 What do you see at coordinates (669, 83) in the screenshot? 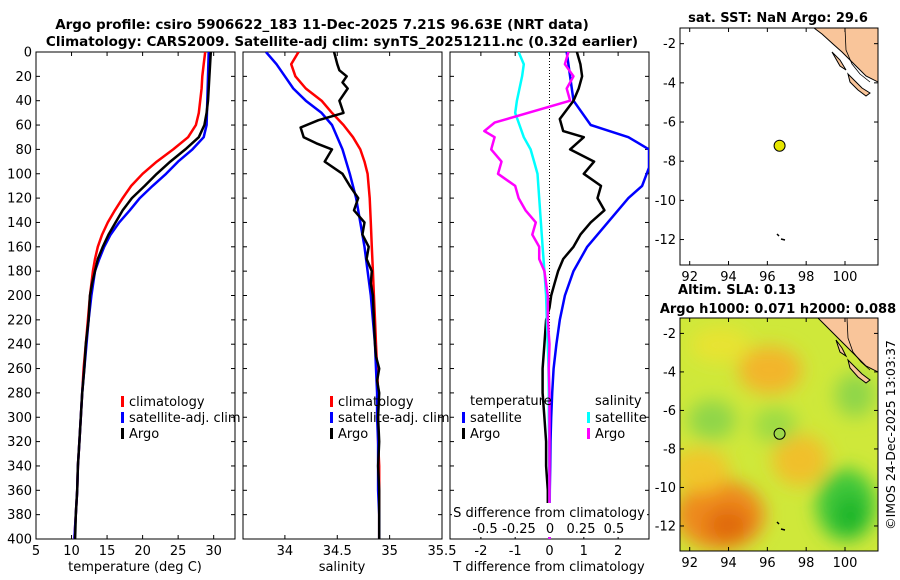
I see `map-y-tick-label: -4` at bounding box center [669, 83].